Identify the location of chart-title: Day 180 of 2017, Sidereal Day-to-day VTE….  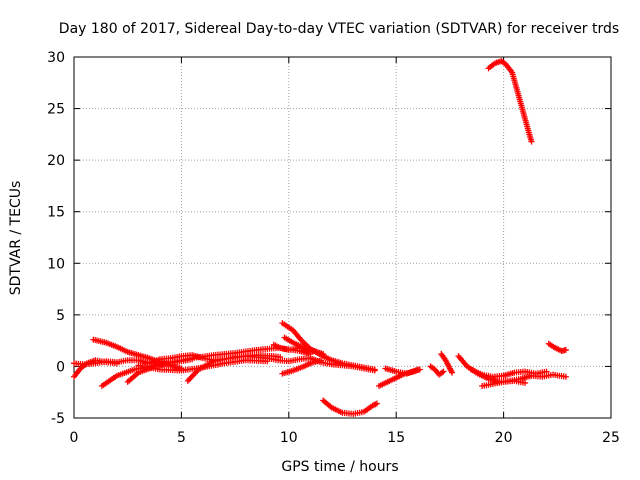
(339, 29).